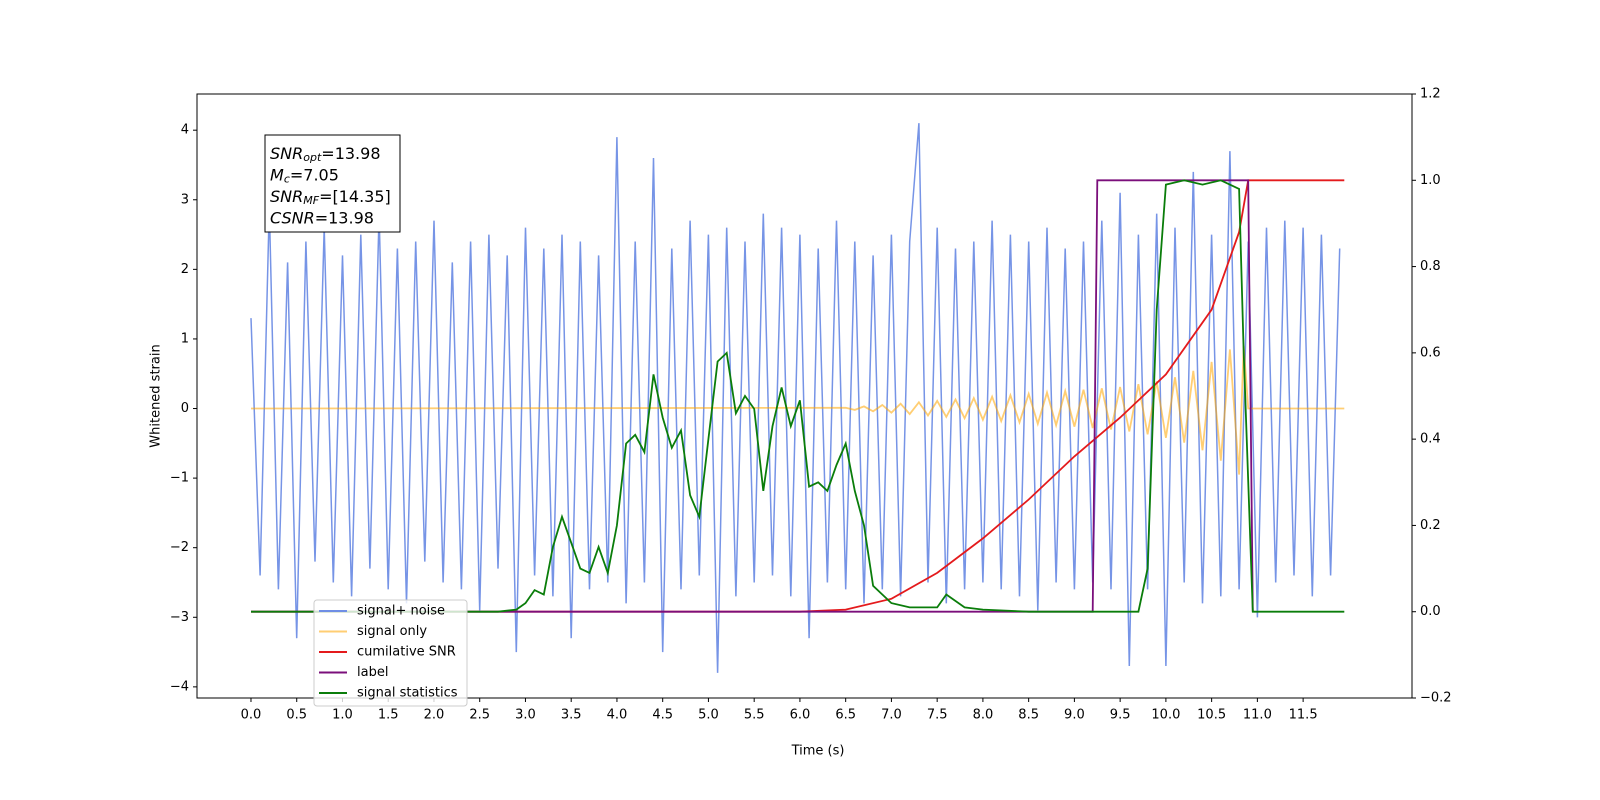 The height and width of the screenshot is (800, 1600). Describe the element at coordinates (1430, 352) in the screenshot. I see `y2-tick-label: 0.6` at that location.